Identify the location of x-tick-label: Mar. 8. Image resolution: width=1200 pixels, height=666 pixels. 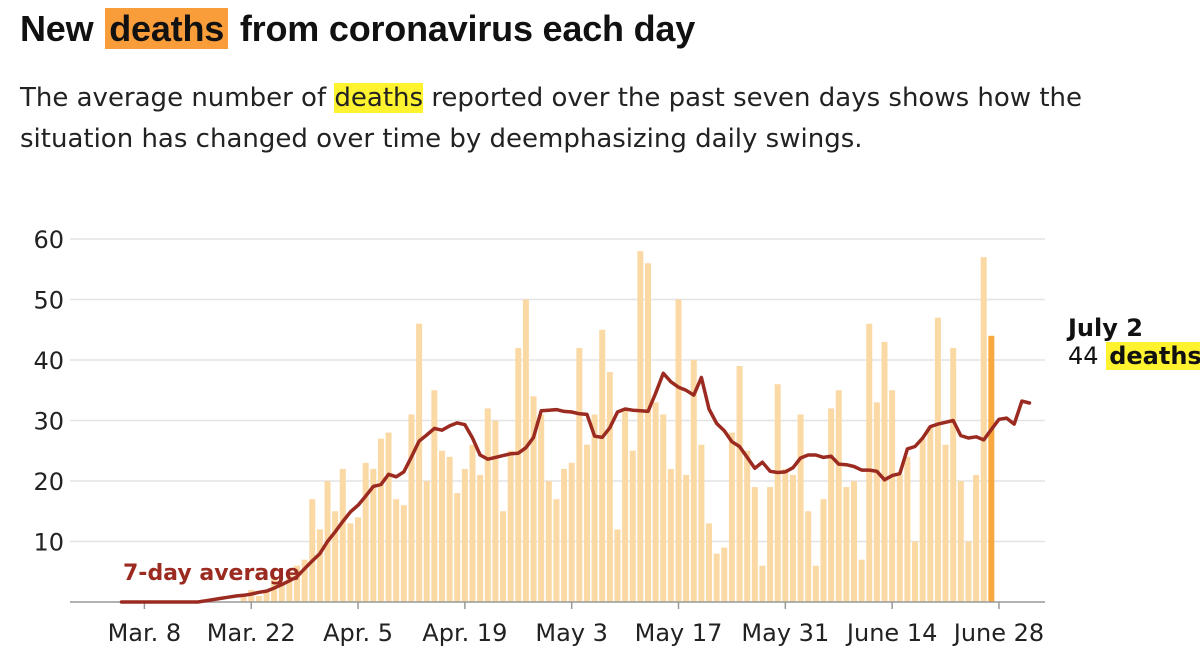
(145, 633).